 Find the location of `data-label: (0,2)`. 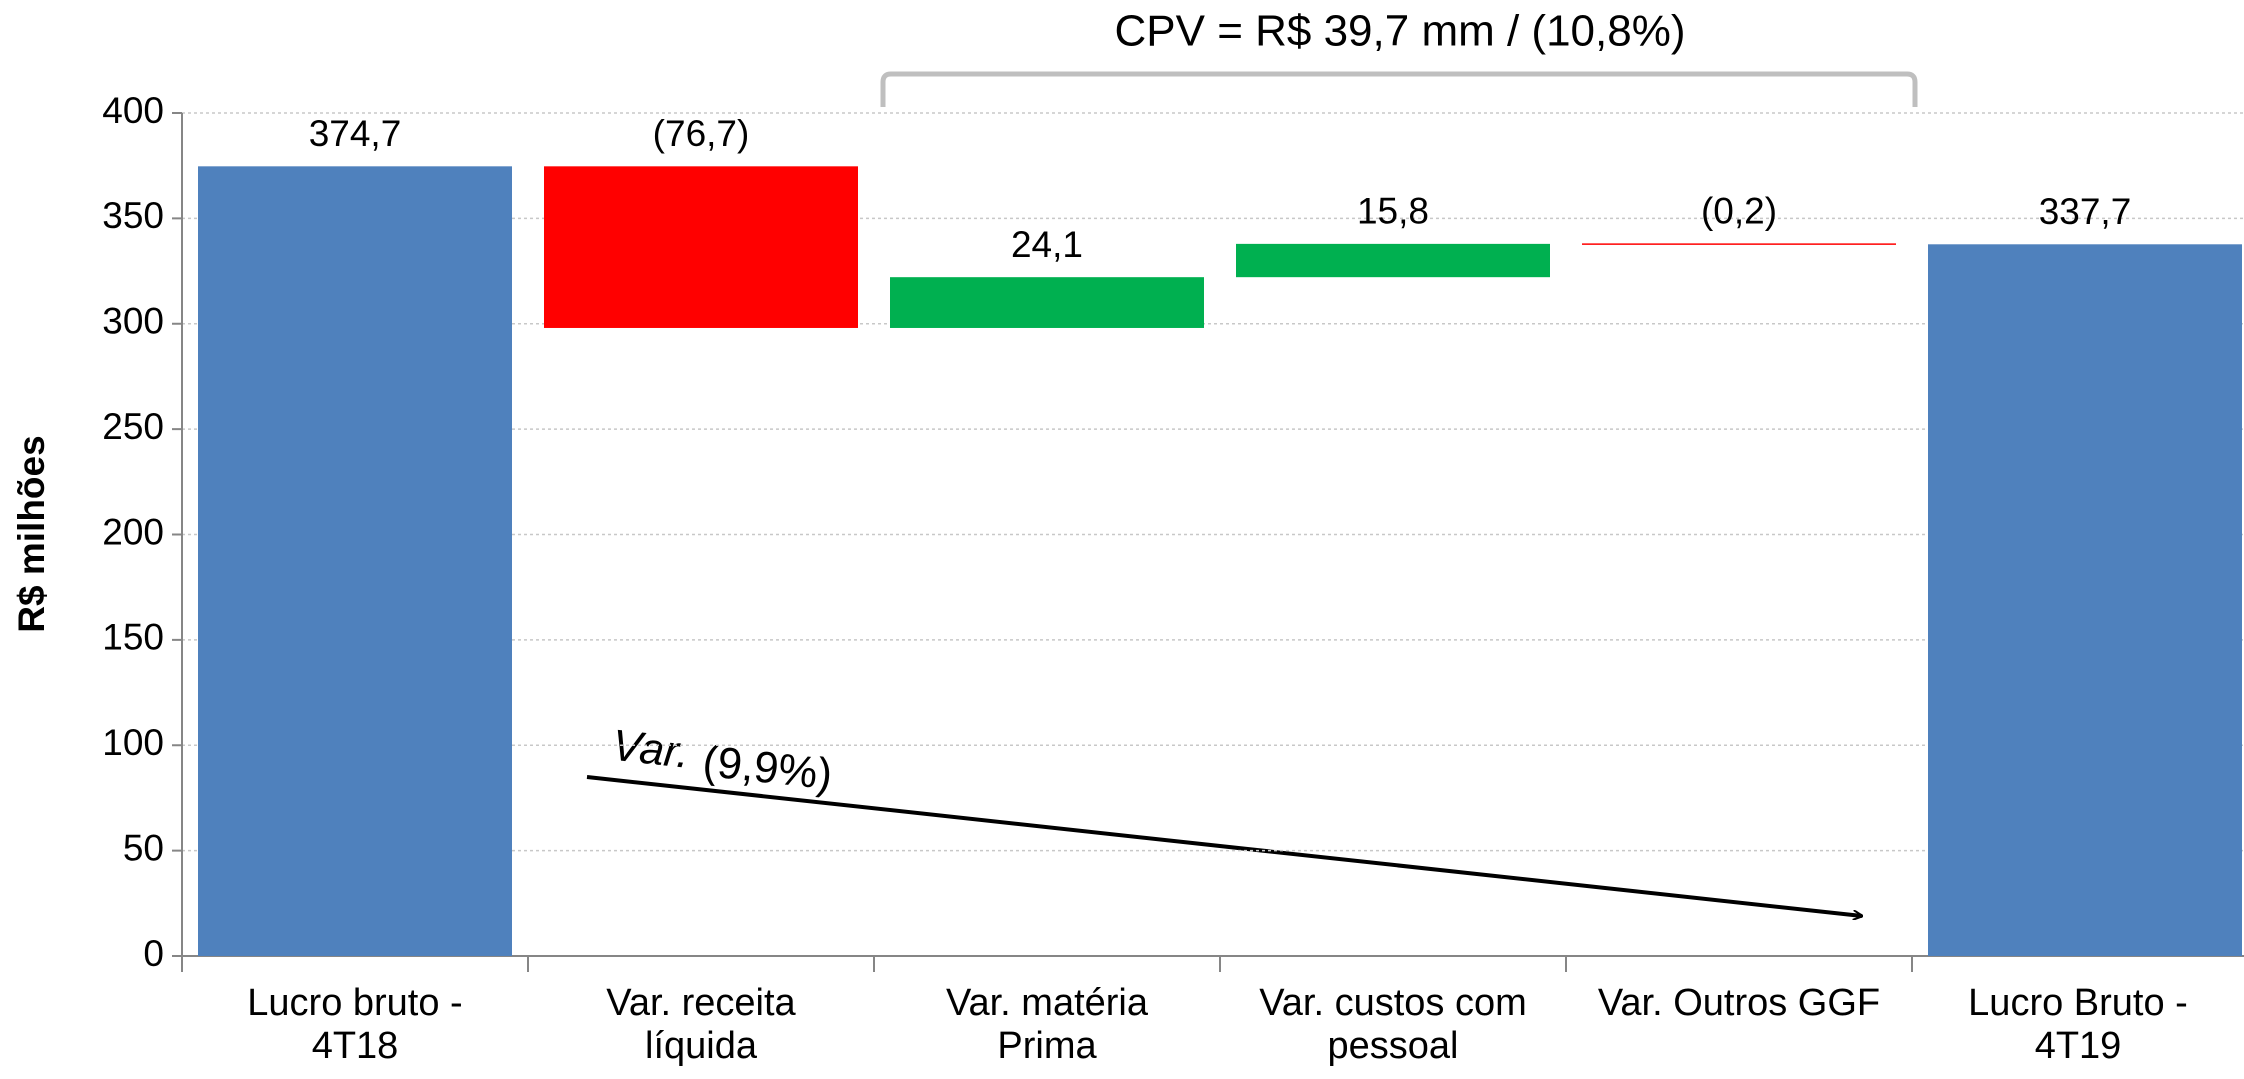

data-label: (0,2) is located at coordinates (1739, 211).